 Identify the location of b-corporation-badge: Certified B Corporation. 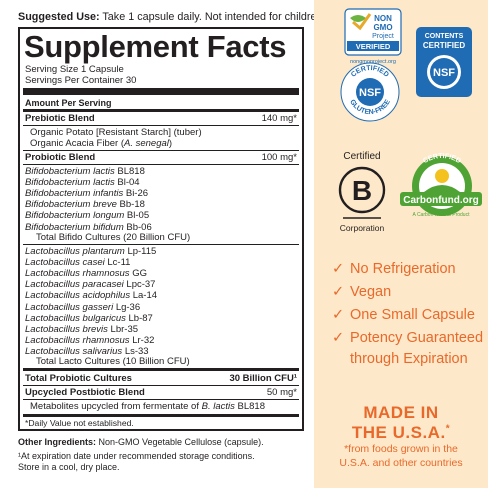
(362, 192).